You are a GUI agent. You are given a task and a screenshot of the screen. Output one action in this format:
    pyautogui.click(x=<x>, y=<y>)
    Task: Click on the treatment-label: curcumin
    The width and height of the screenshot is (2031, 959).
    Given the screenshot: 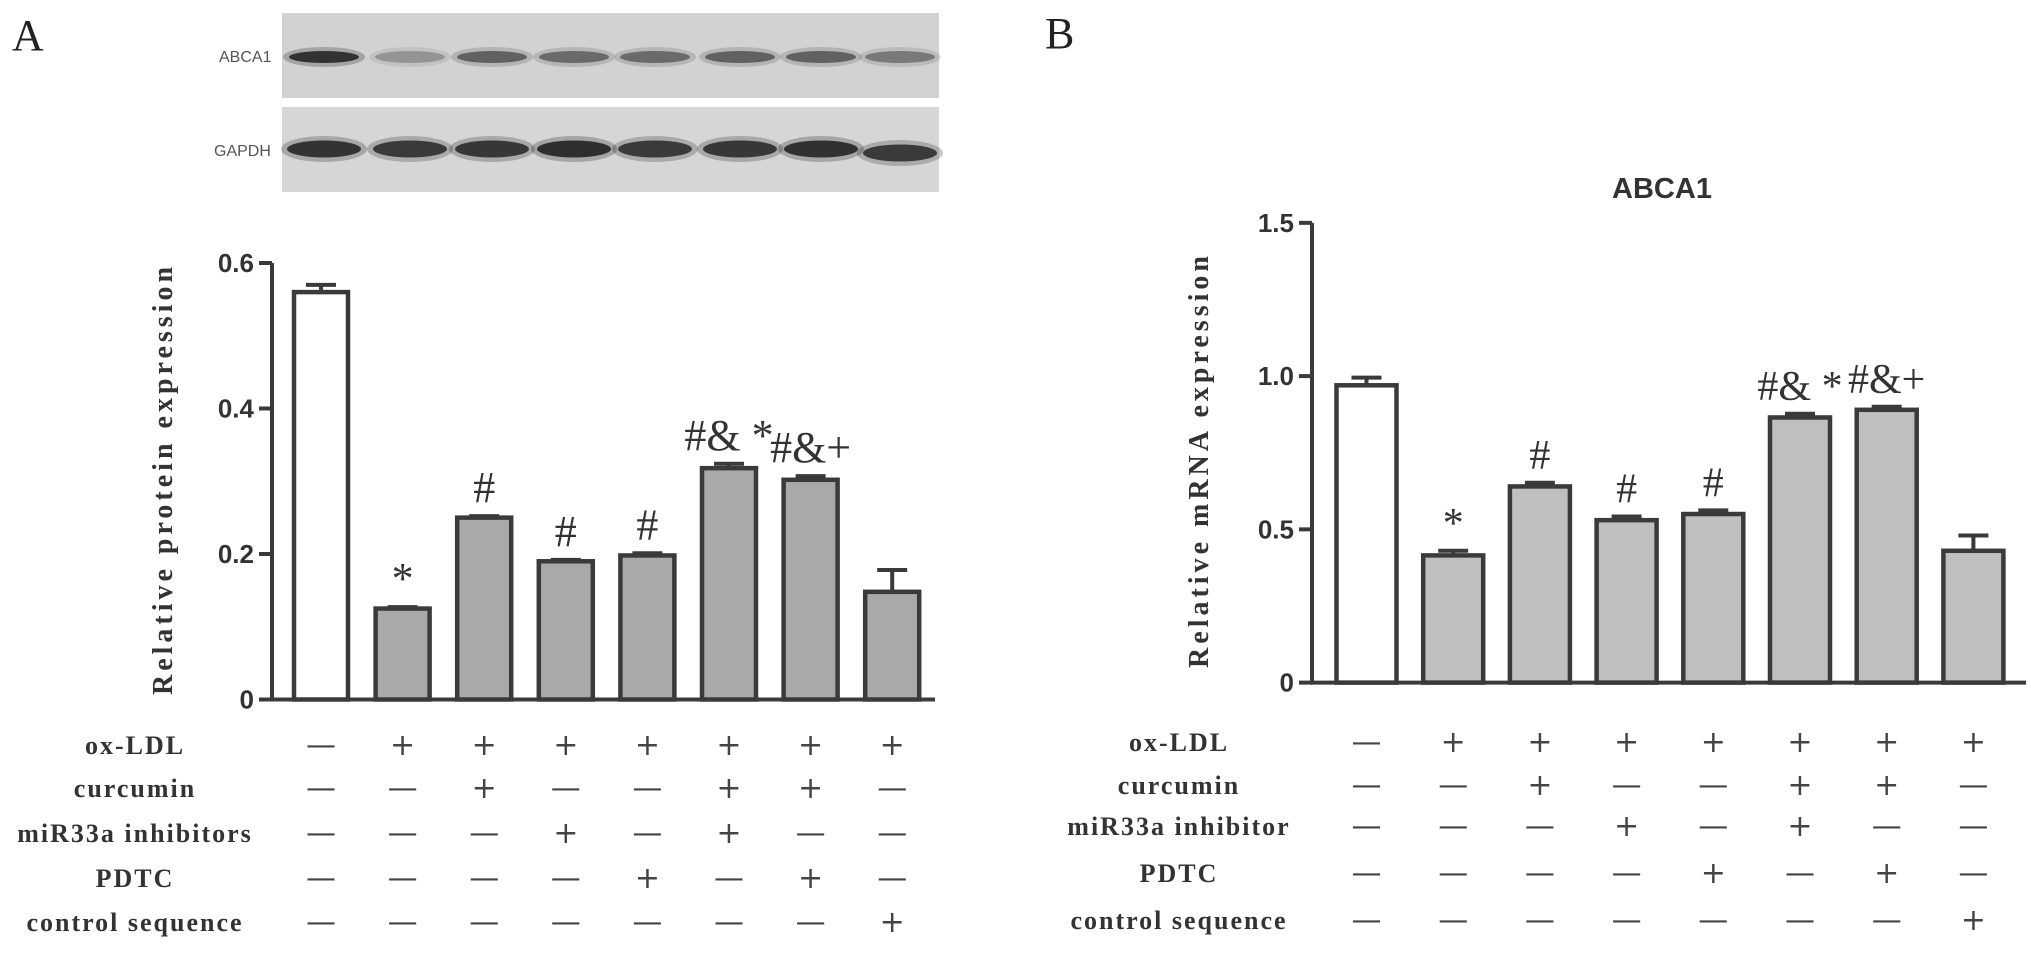 What is the action you would take?
    pyautogui.click(x=135, y=788)
    